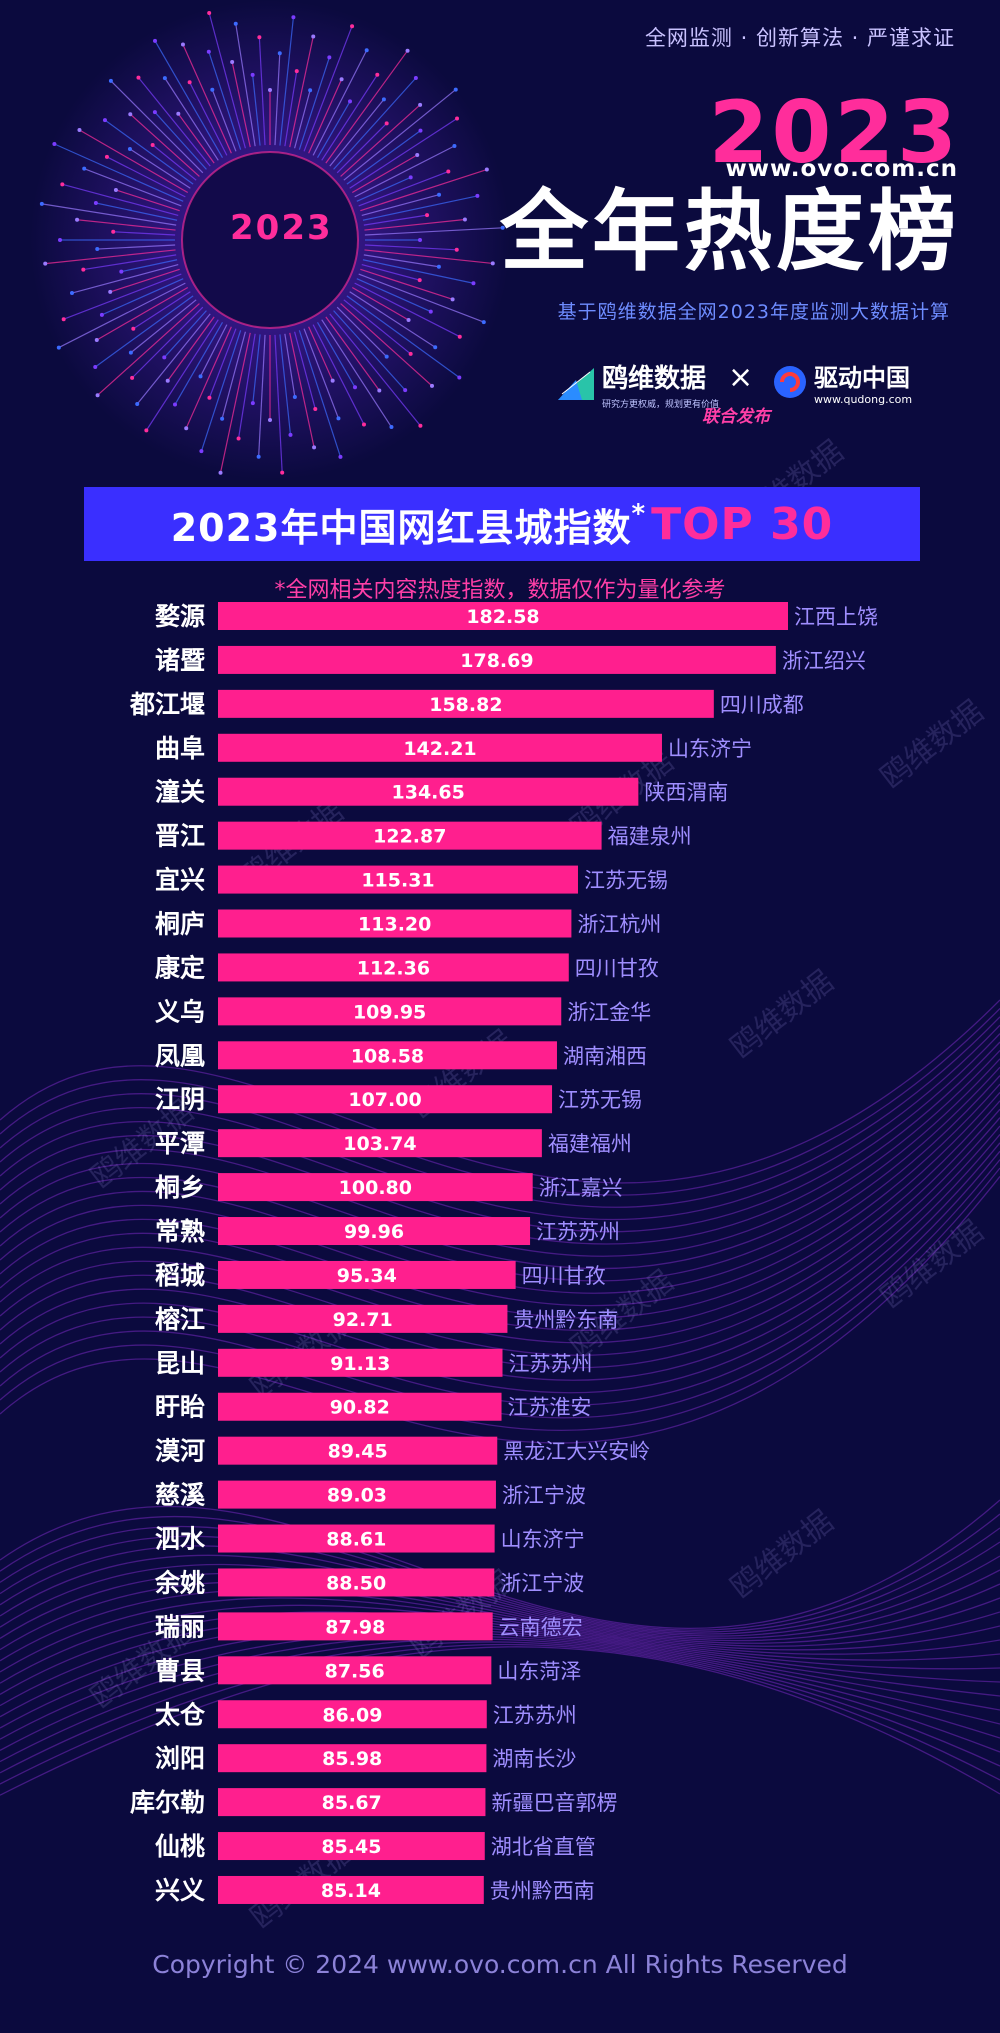  What do you see at coordinates (180, 1670) in the screenshot?
I see `county-label: 曹县` at bounding box center [180, 1670].